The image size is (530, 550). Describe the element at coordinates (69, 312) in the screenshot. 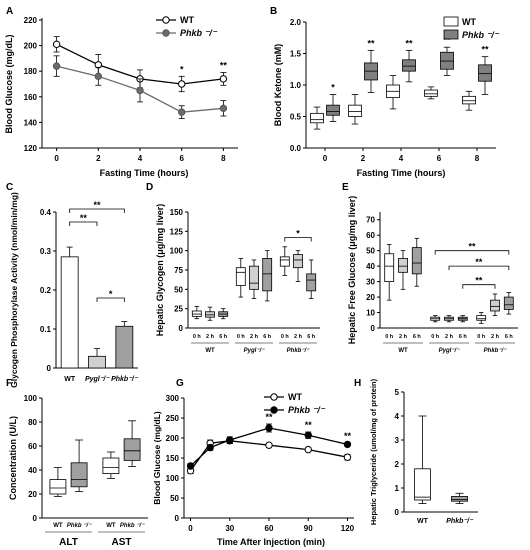

I see `panel-c-bar` at that location.